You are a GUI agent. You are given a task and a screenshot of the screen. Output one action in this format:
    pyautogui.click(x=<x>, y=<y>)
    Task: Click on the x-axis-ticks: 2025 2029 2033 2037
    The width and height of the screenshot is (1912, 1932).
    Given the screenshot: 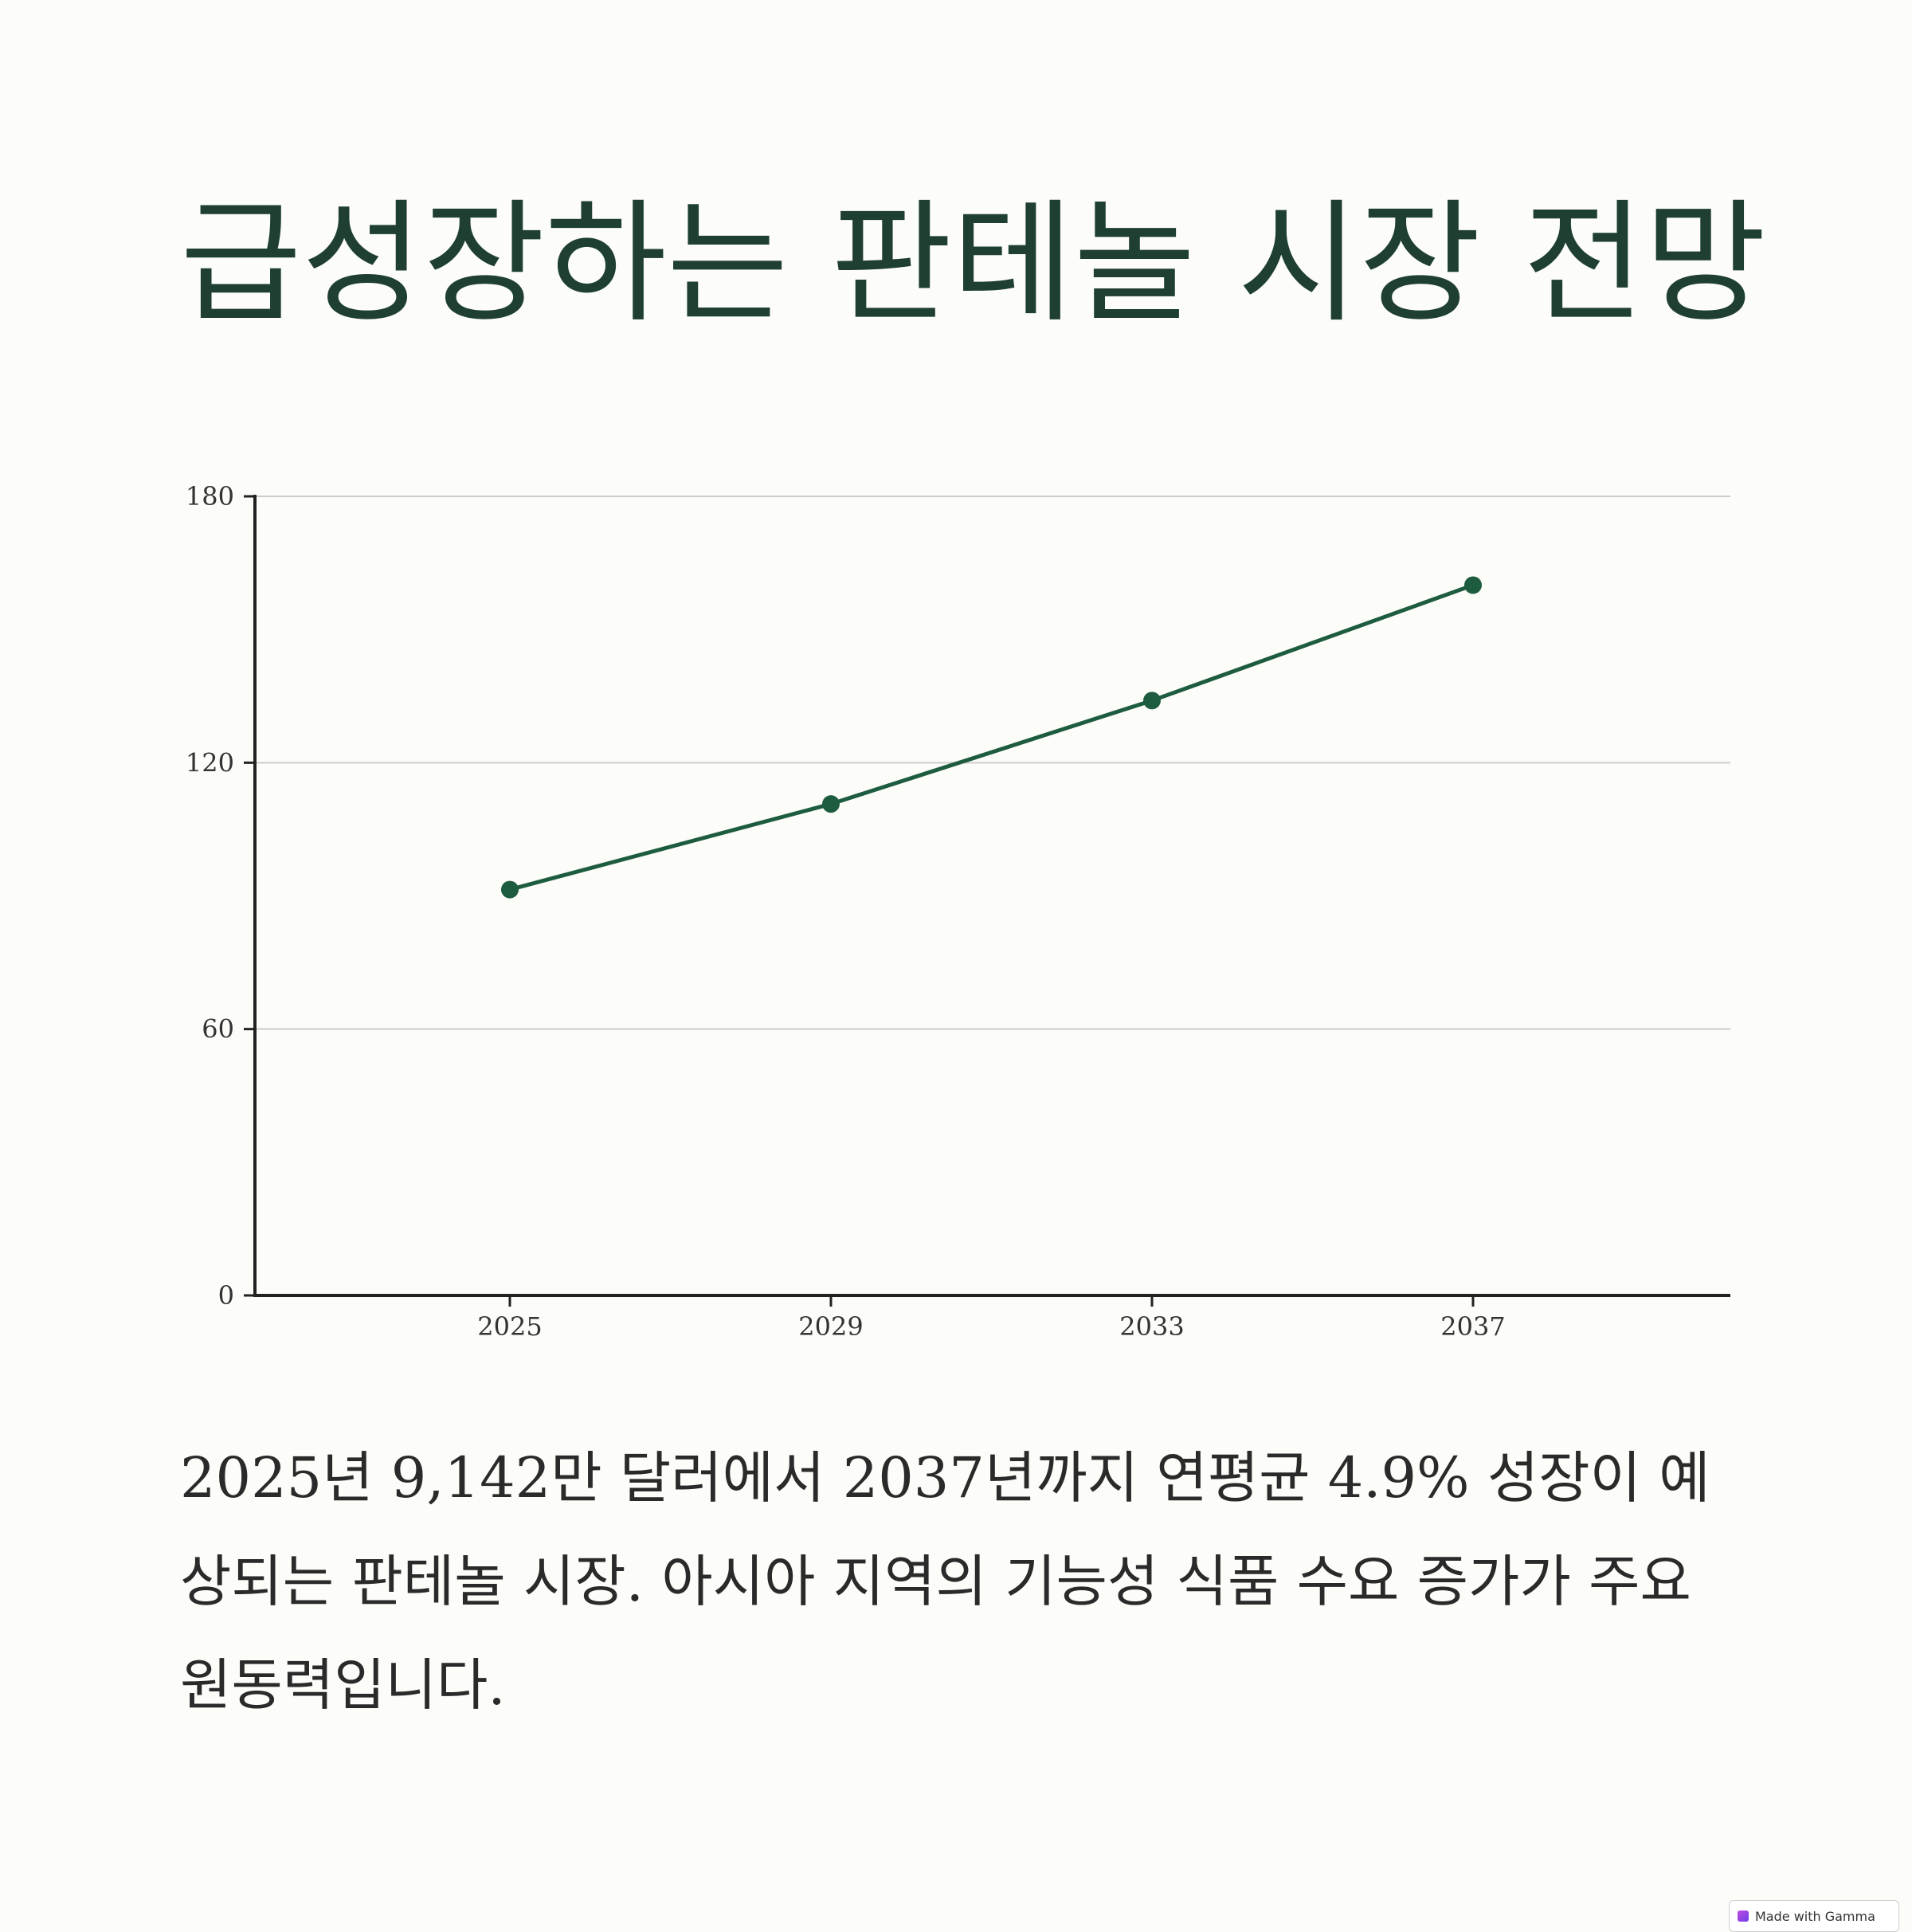 What is the action you would take?
    pyautogui.click(x=991, y=1318)
    